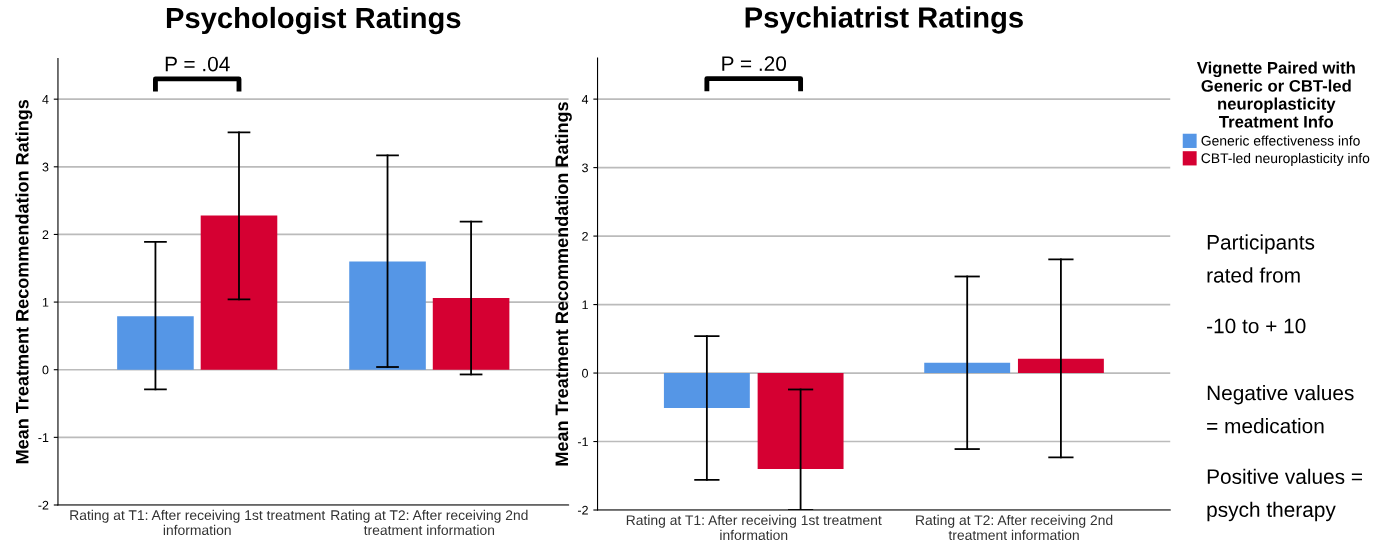 Image resolution: width=1380 pixels, height=558 pixels. I want to click on legend-label: Generic effectiveness info, so click(1280, 140).